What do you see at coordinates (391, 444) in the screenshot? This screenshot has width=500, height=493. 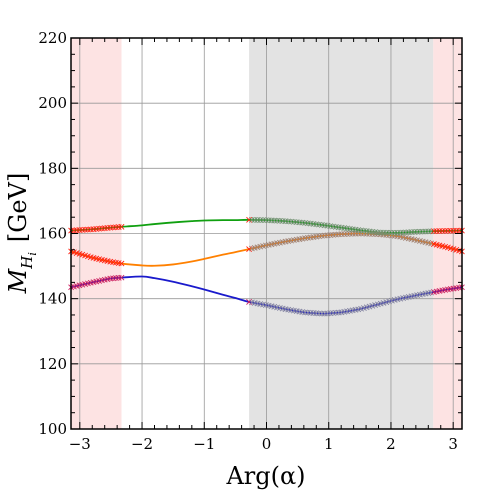 I see `x-tick-label-5: 2` at bounding box center [391, 444].